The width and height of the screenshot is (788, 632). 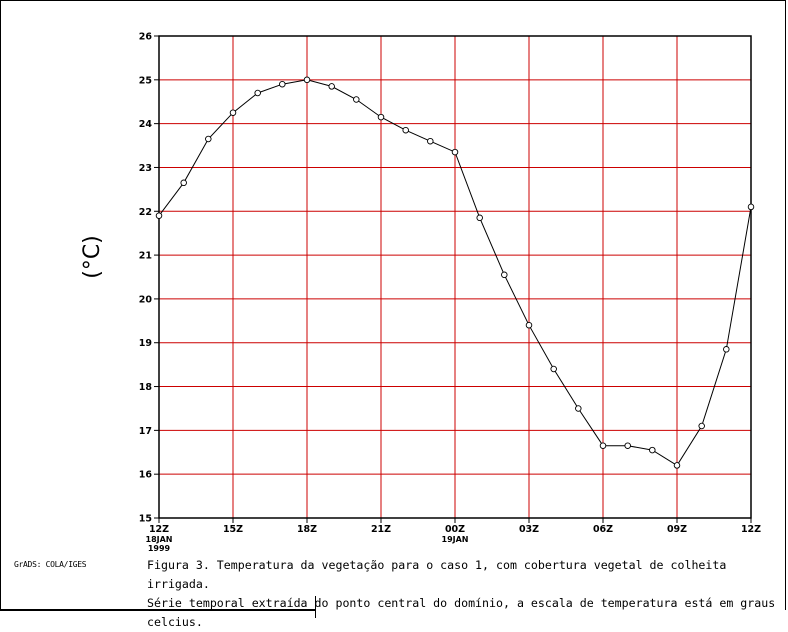 I want to click on grads-credit: GrADS: COLA/IGES, so click(x=50, y=564).